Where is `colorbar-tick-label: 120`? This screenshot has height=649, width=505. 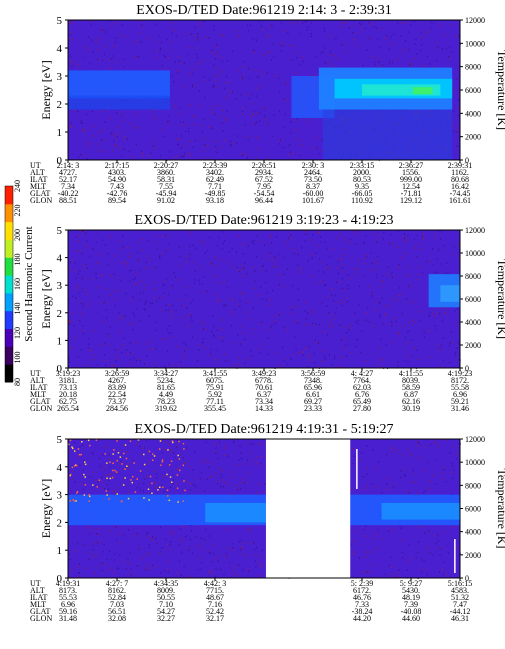
colorbar-tick-label: 120 is located at coordinates (17, 333).